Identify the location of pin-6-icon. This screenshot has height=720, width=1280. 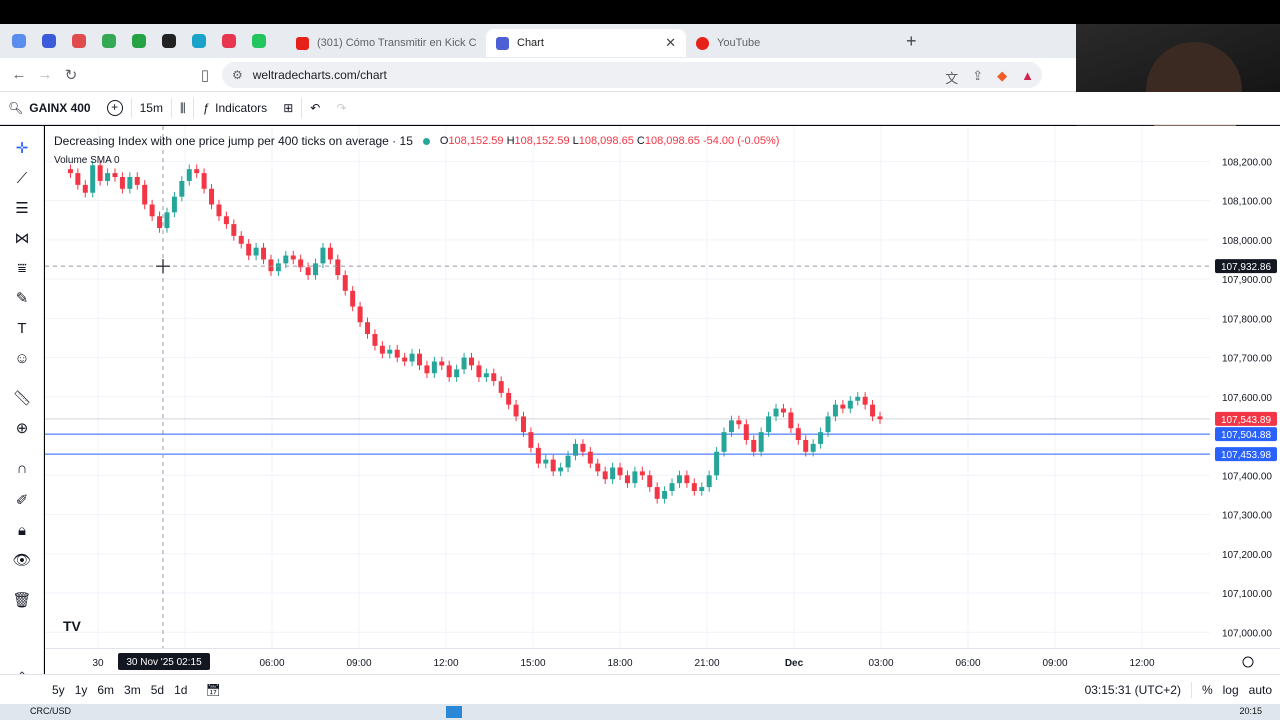
(169, 41).